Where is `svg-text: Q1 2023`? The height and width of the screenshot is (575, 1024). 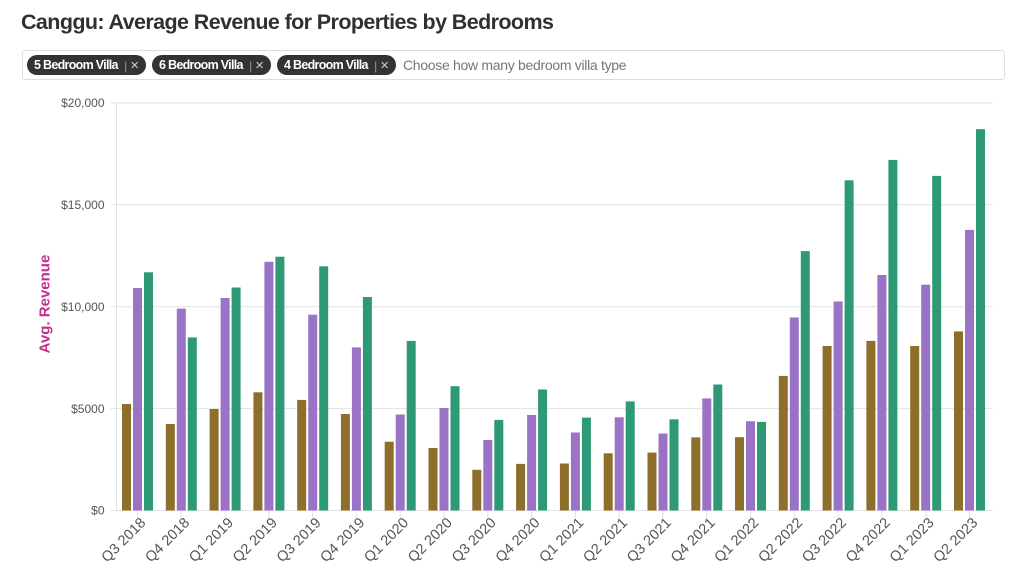 svg-text: Q1 2023 is located at coordinates (912, 540).